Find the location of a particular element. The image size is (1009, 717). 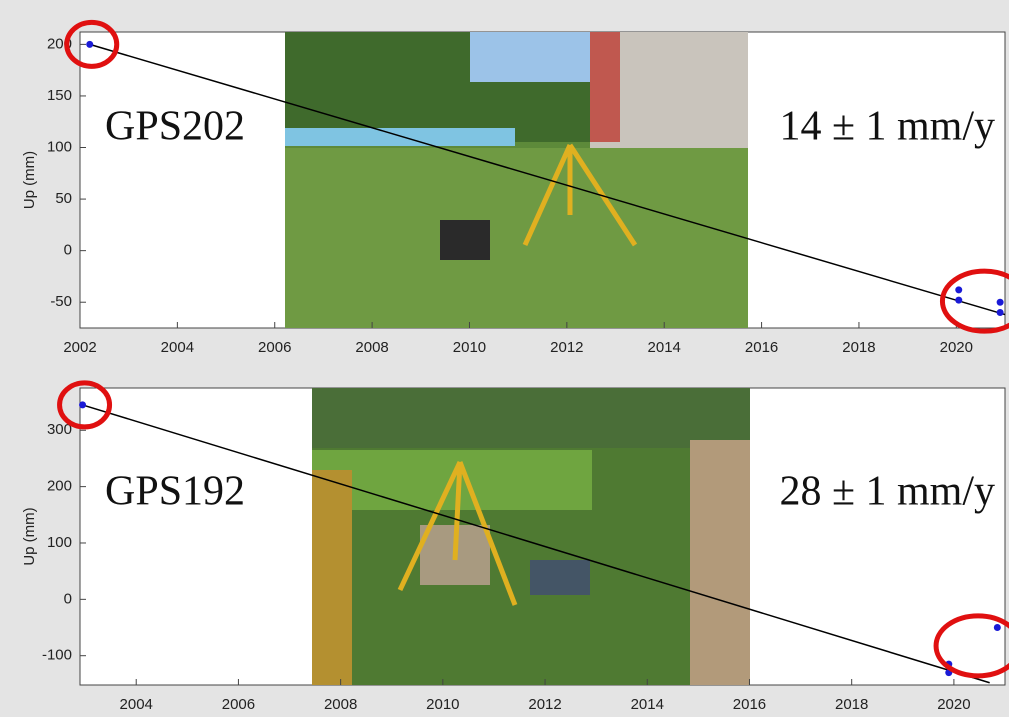

x-tick-label: 2002 is located at coordinates (79, 347).